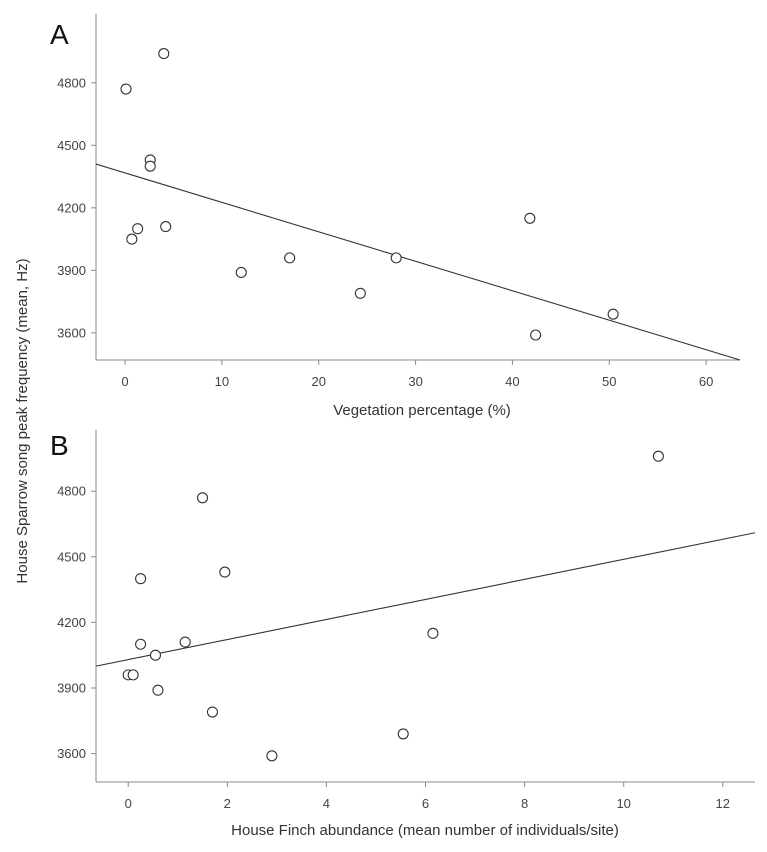 The height and width of the screenshot is (852, 767). I want to click on panel-a-x-ticks: 0 10 20 30 40 50 60, so click(417, 374).